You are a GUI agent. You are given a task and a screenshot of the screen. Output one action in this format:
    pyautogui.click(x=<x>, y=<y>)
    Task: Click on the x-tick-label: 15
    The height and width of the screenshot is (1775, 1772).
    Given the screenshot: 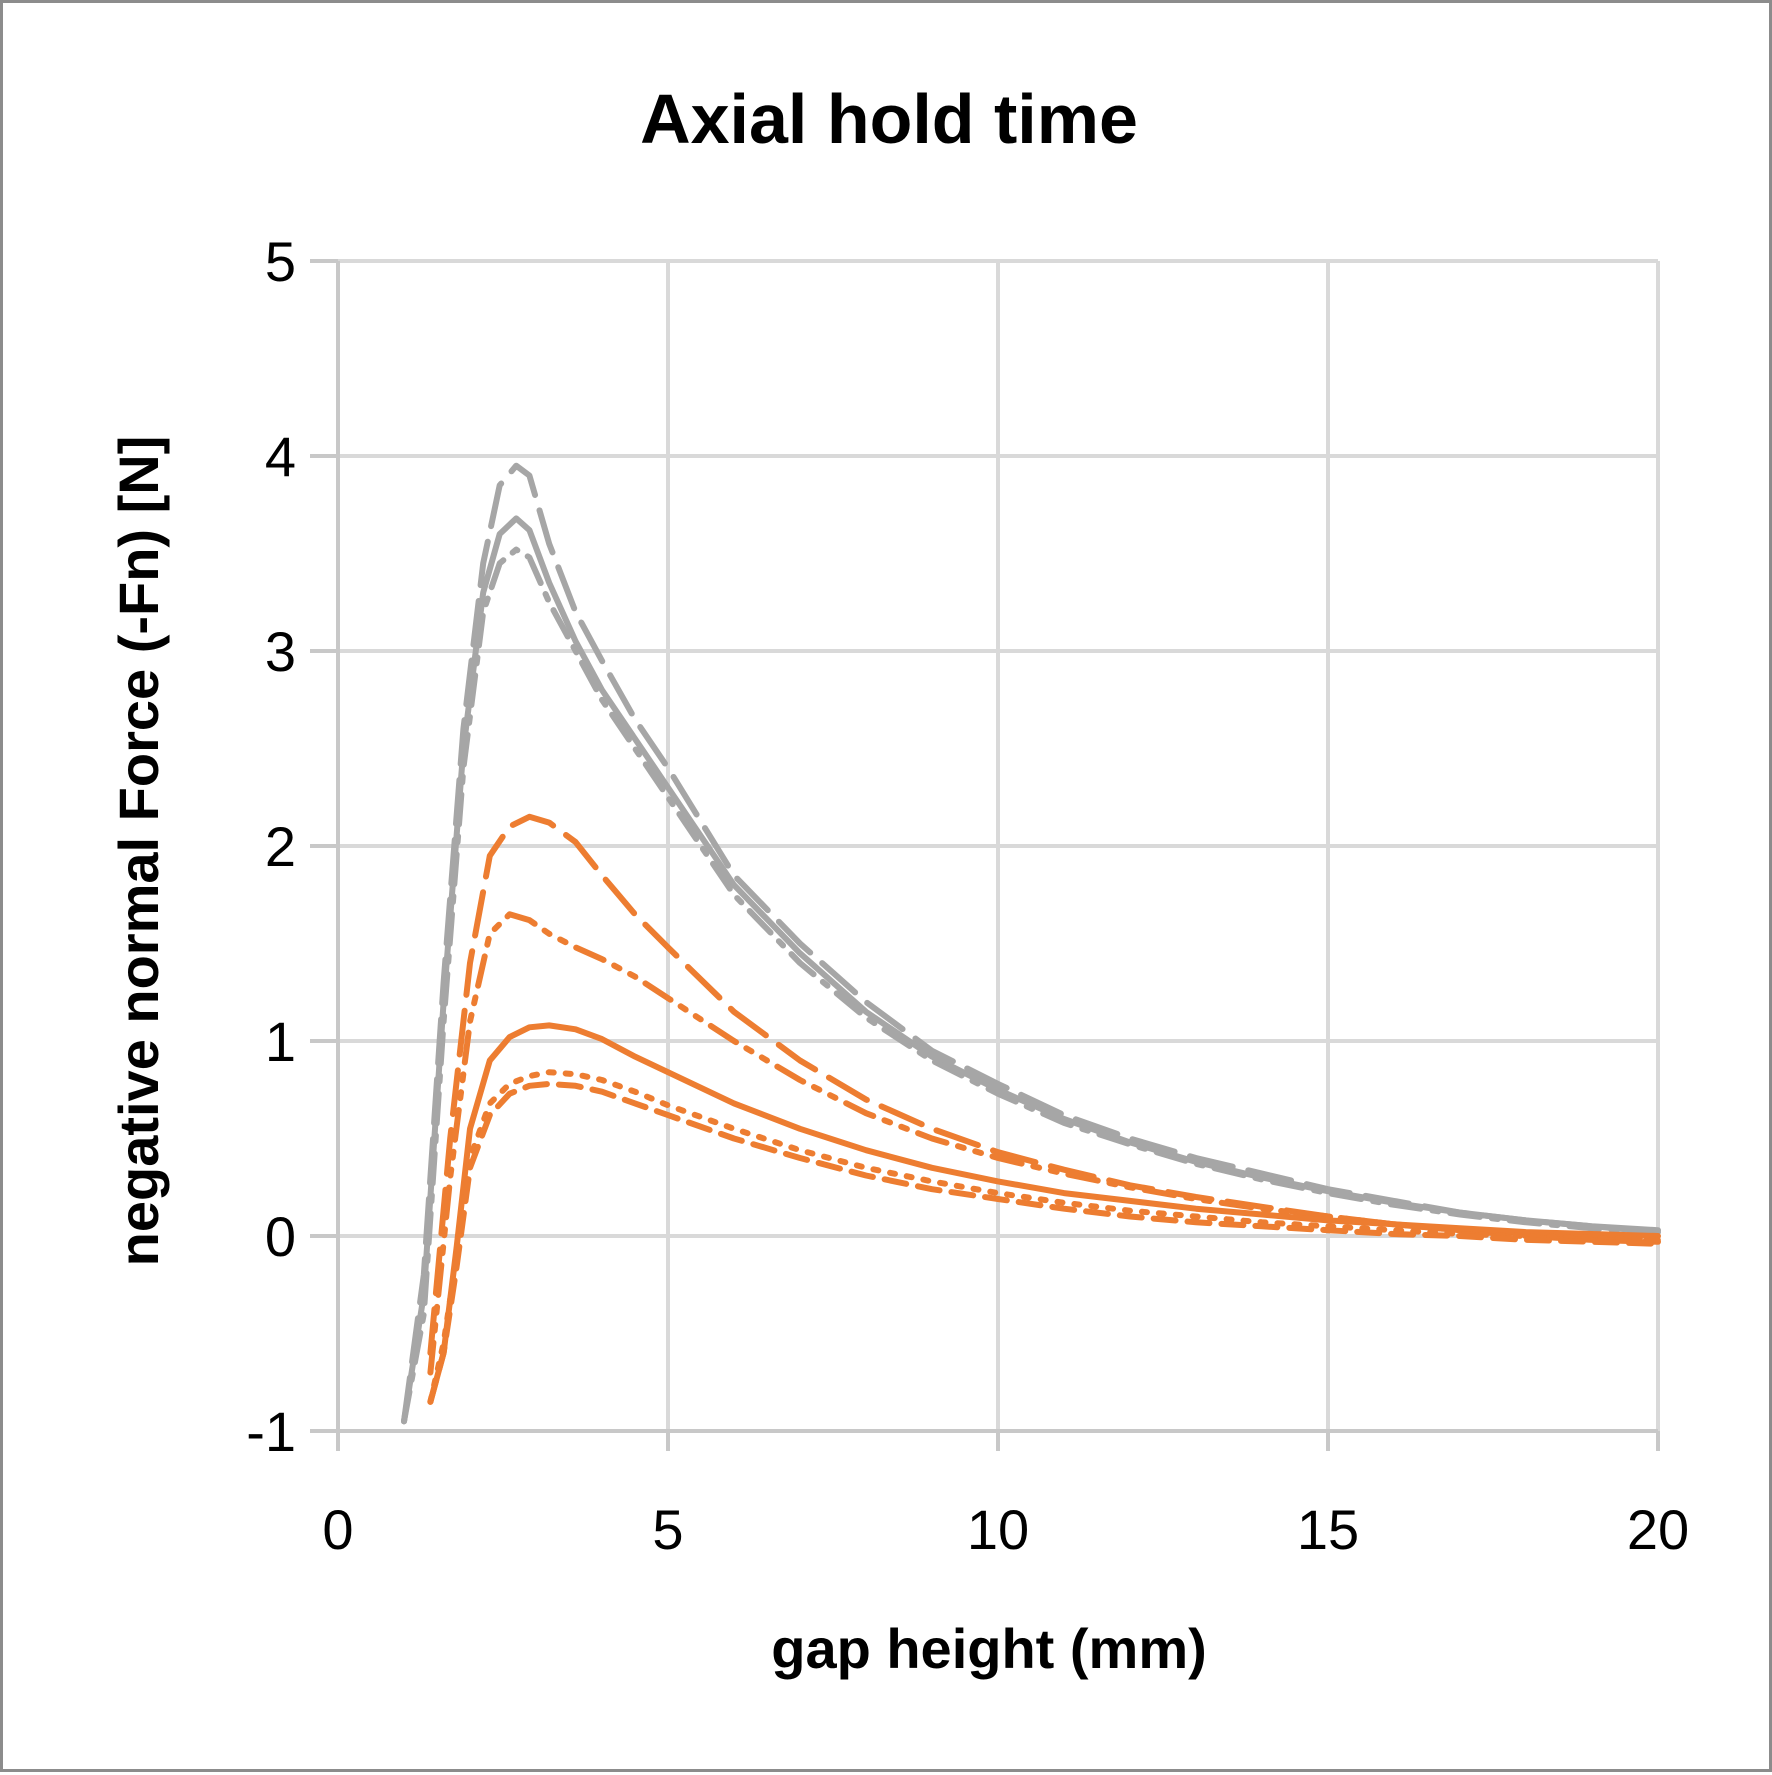 What is the action you would take?
    pyautogui.click(x=1328, y=1529)
    